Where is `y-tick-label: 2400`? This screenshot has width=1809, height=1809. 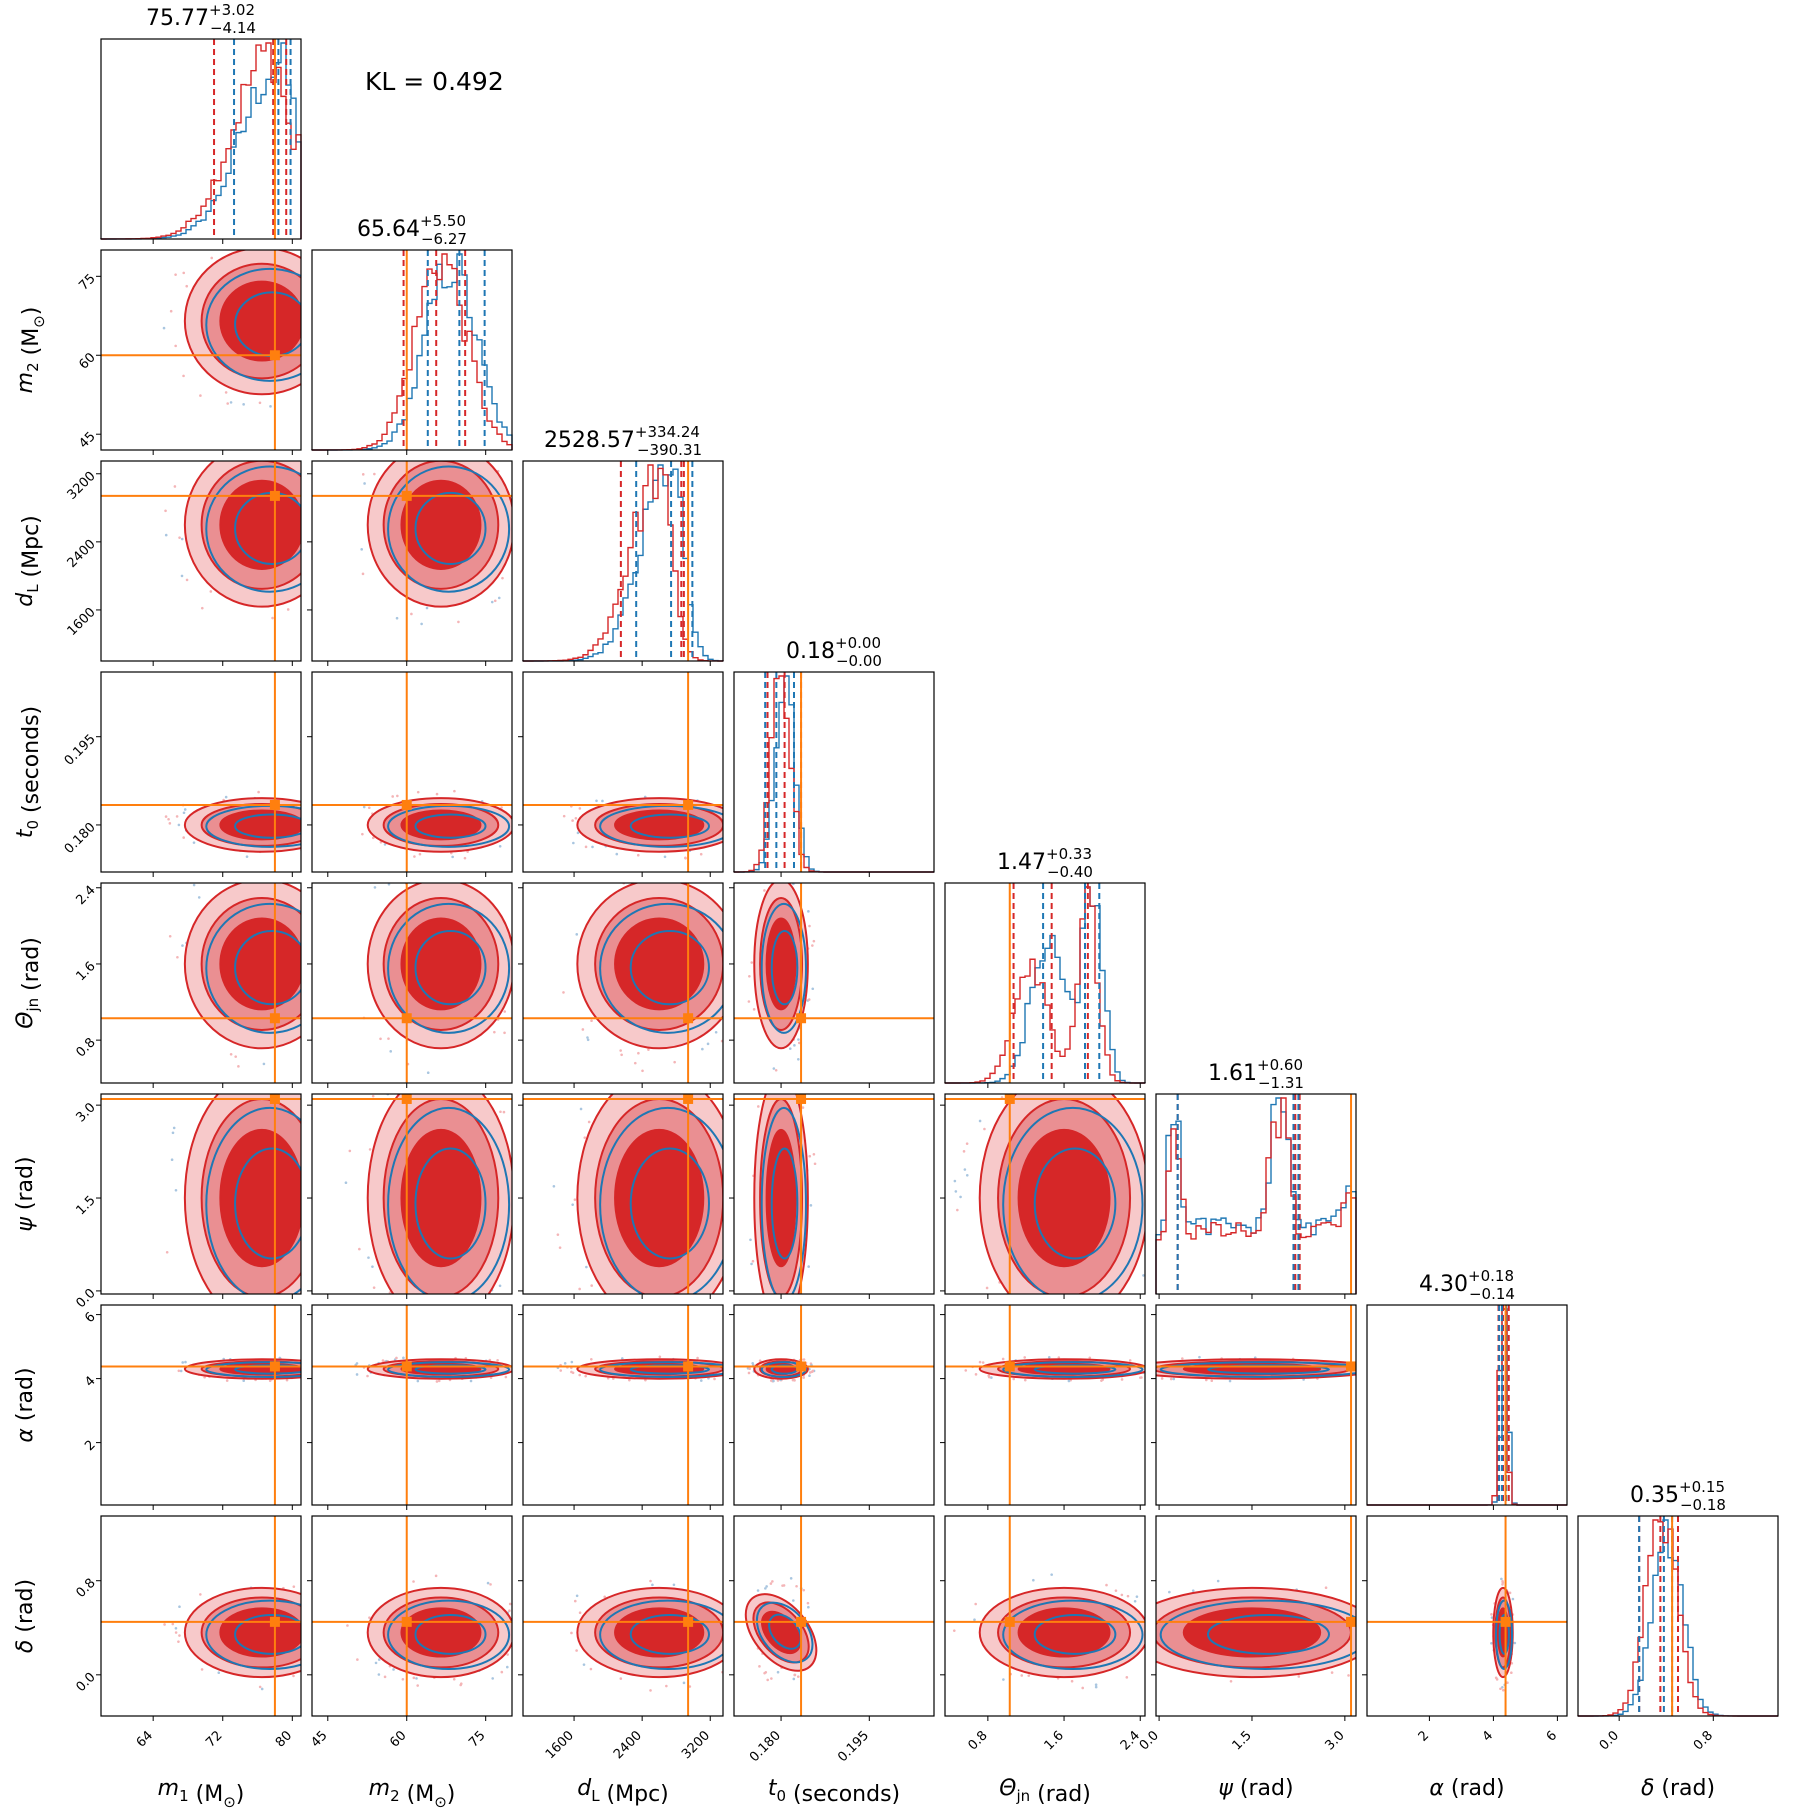
y-tick-label: 2400 is located at coordinates (82, 554).